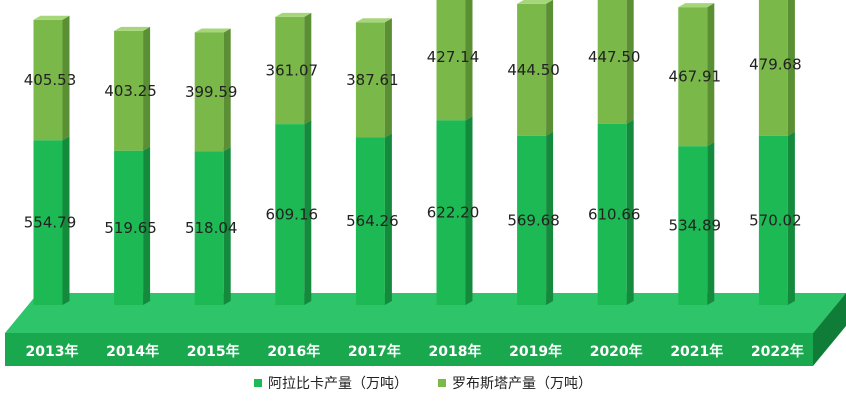 Image resolution: width=846 pixels, height=404 pixels. I want to click on bar-robusta-1-front, so click(129, 90).